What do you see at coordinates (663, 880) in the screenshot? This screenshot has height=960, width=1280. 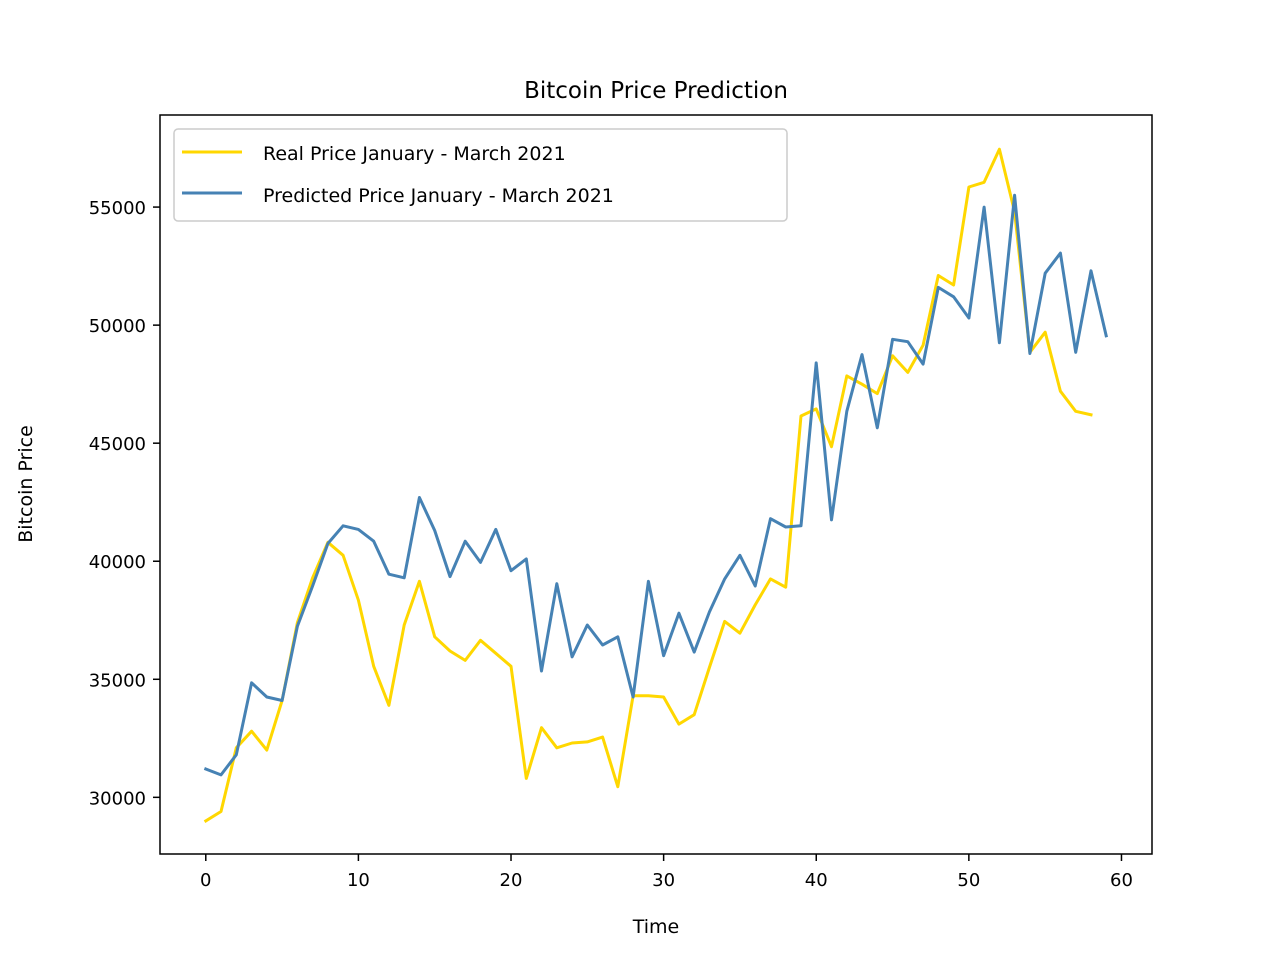 I see `x-tick-label: 30` at bounding box center [663, 880].